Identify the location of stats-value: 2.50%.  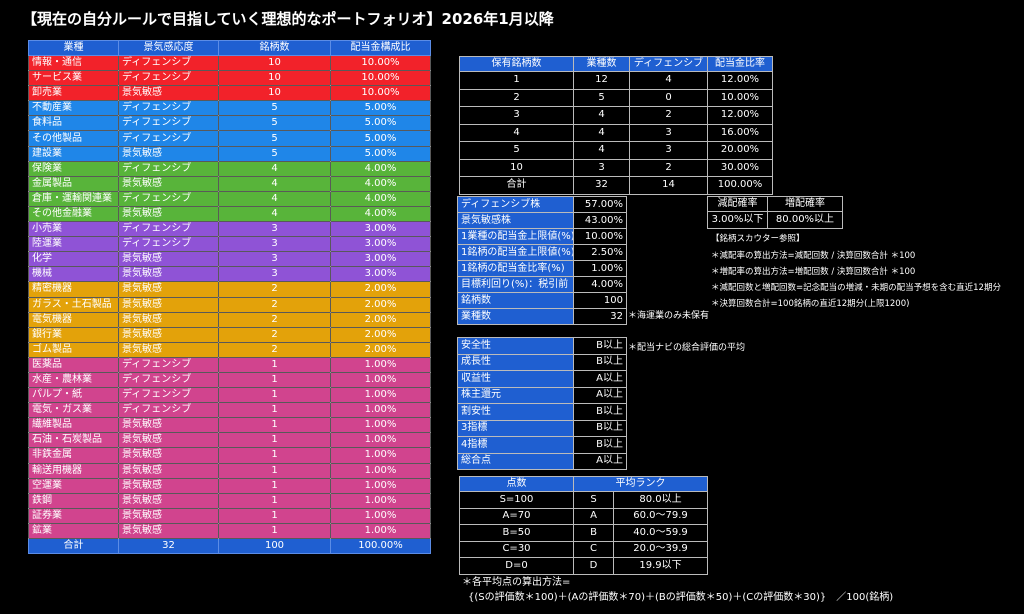
(600, 252).